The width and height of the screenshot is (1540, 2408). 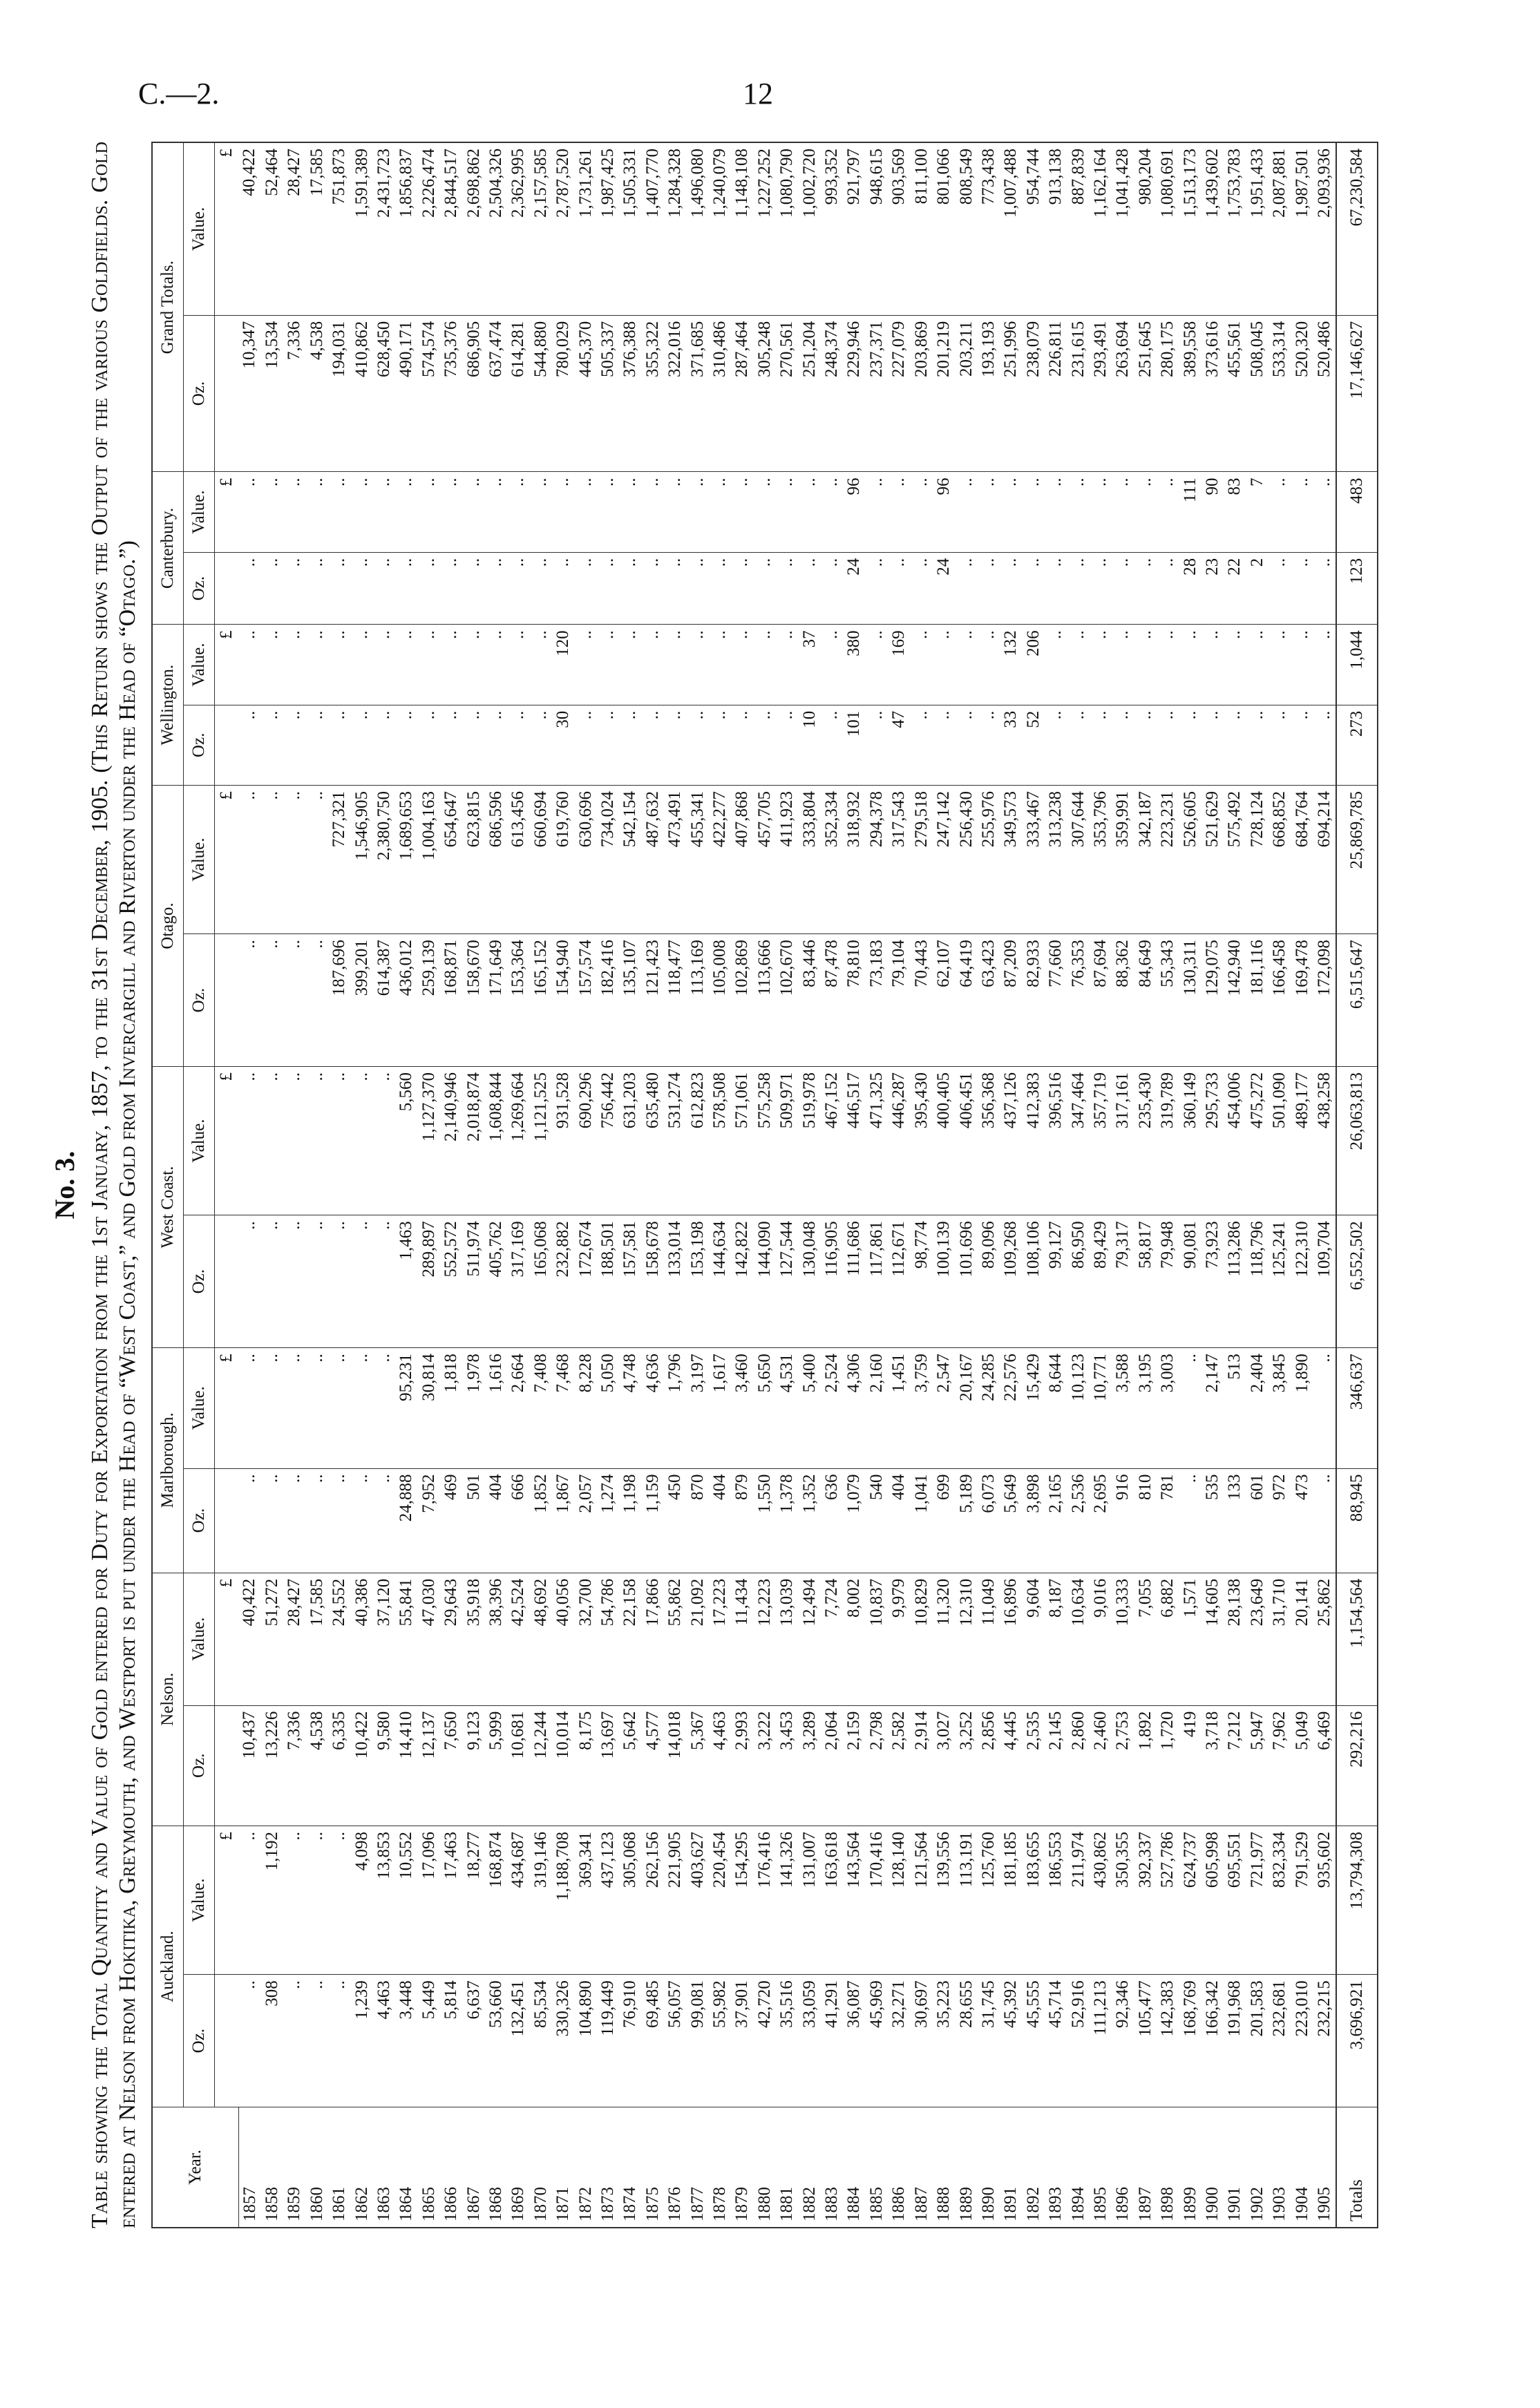 What do you see at coordinates (967, 2167) in the screenshot?
I see `year-cell: 1889` at bounding box center [967, 2167].